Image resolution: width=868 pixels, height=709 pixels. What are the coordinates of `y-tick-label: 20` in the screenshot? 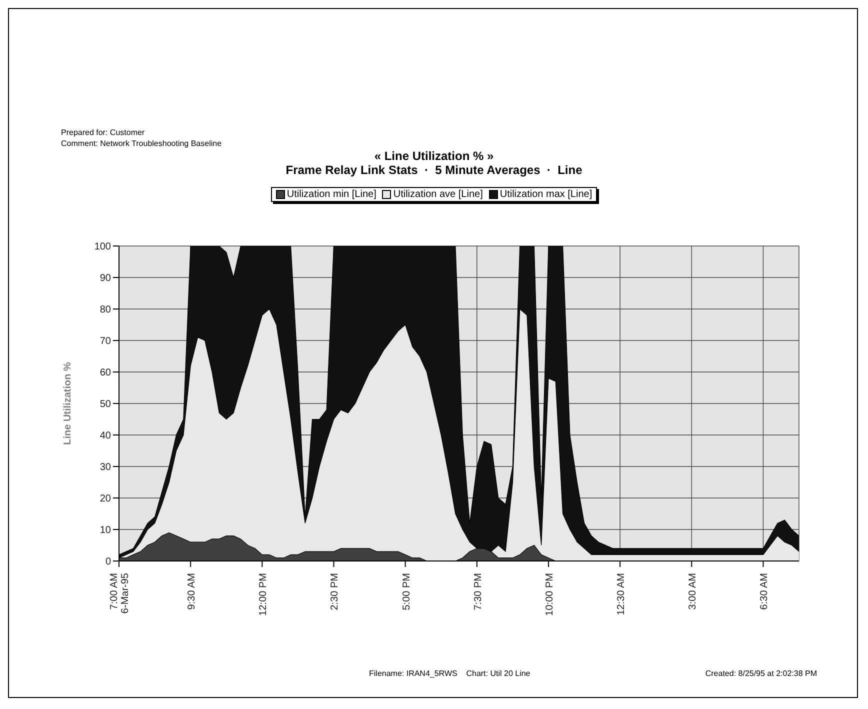 It's located at (106, 499).